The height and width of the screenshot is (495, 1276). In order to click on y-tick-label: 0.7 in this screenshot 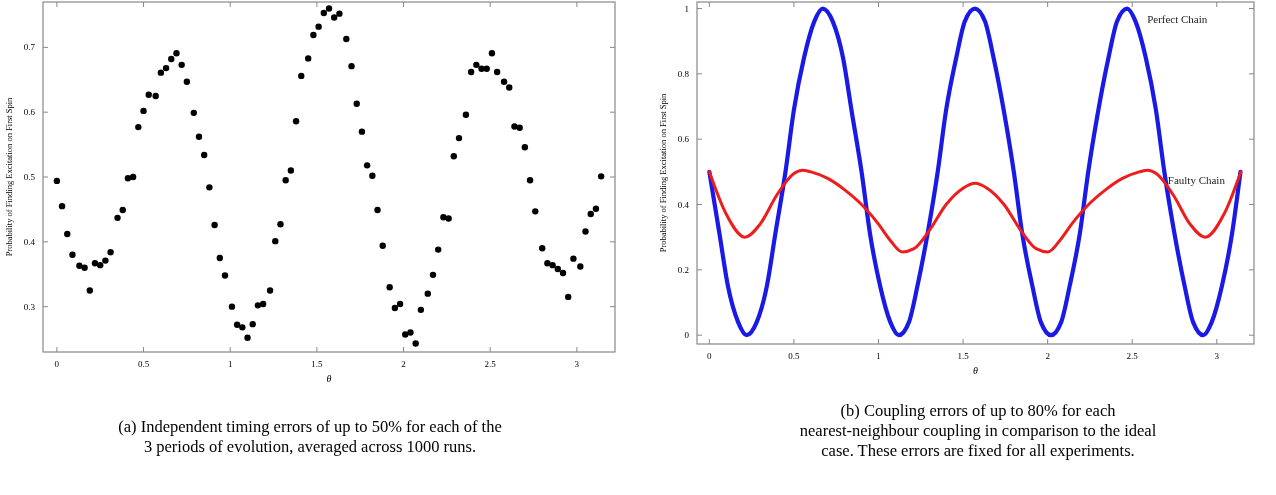, I will do `click(29, 47)`.